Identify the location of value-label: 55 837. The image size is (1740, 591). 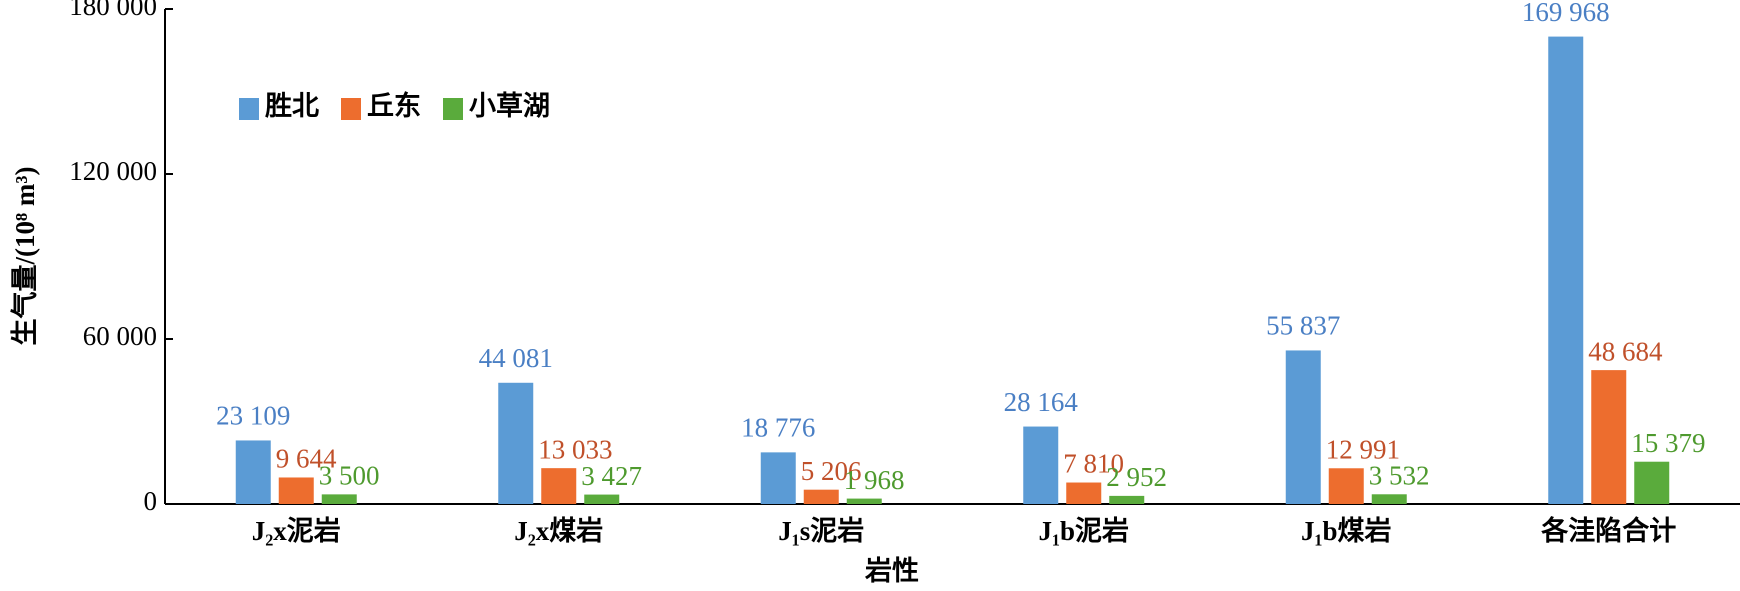
(1303, 326).